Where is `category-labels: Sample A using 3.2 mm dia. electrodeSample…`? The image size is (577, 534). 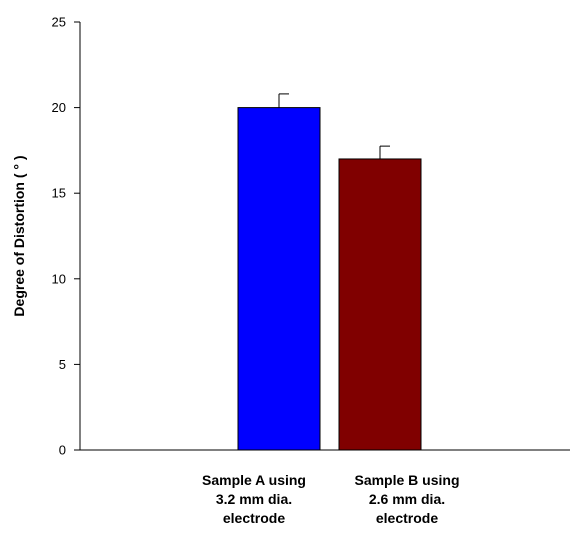 category-labels: Sample A using 3.2 mm dia. electrodeSample… is located at coordinates (331, 499).